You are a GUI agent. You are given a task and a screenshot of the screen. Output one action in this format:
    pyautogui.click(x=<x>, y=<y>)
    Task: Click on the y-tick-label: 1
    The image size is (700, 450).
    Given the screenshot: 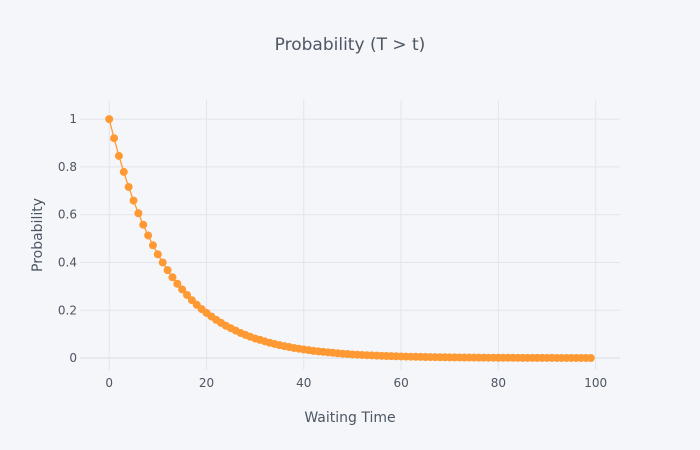 What is the action you would take?
    pyautogui.click(x=73, y=119)
    